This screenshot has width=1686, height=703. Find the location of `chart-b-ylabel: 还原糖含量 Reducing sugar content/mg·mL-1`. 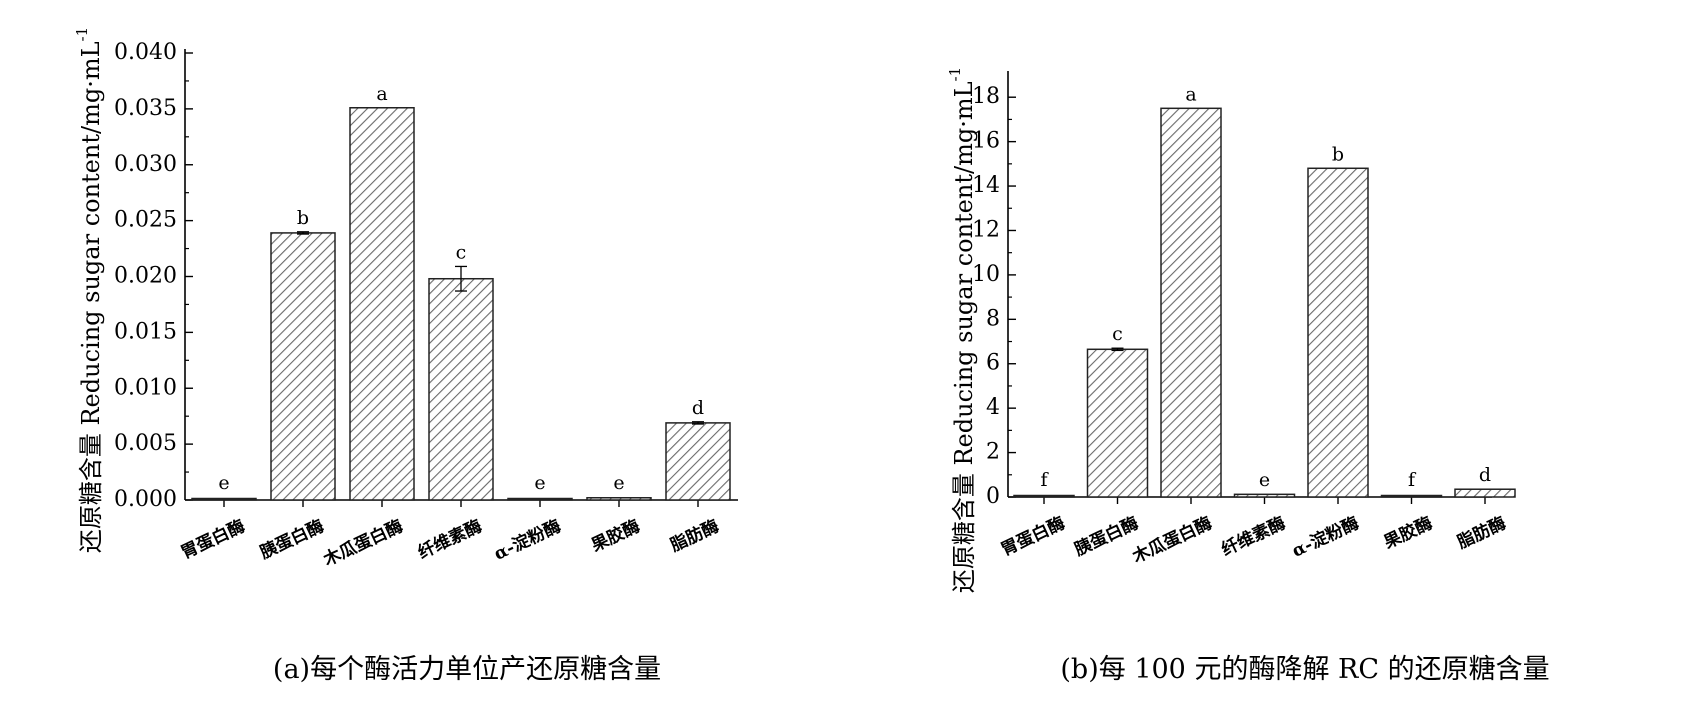

chart-b-ylabel: 还原糖含量 Reducing sugar content/mg·mL-1 is located at coordinates (962, 330).